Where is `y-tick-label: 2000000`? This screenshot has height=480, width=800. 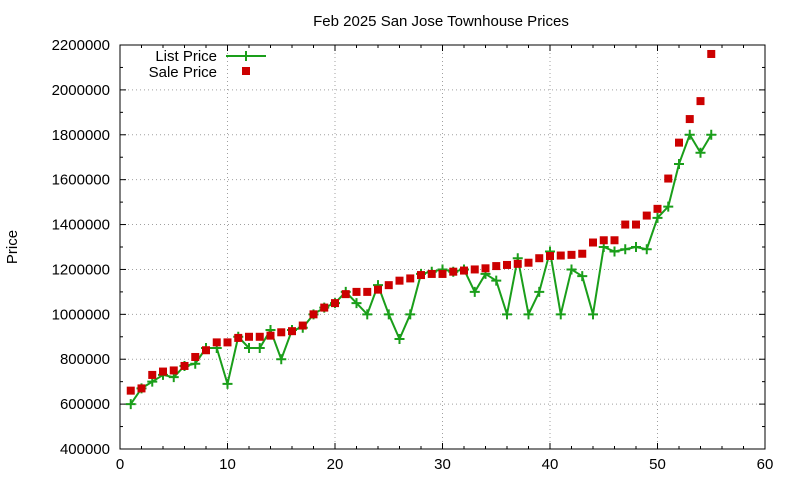 y-tick-label: 2000000 is located at coordinates (81, 90).